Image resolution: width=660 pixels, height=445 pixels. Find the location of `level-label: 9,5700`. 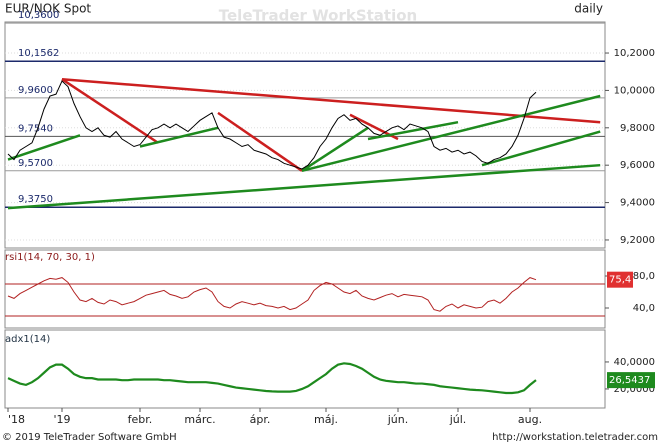

level-label: 9,5700 is located at coordinates (35, 163).